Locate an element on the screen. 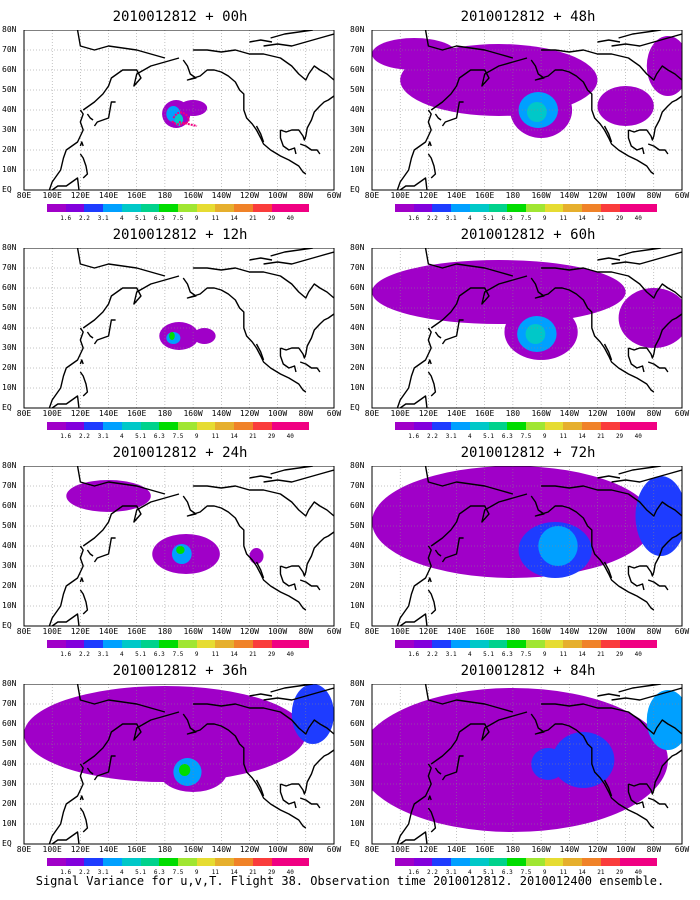 The width and height of the screenshot is (700, 900). colorbar-tick-label: 4 is located at coordinates (122, 436).